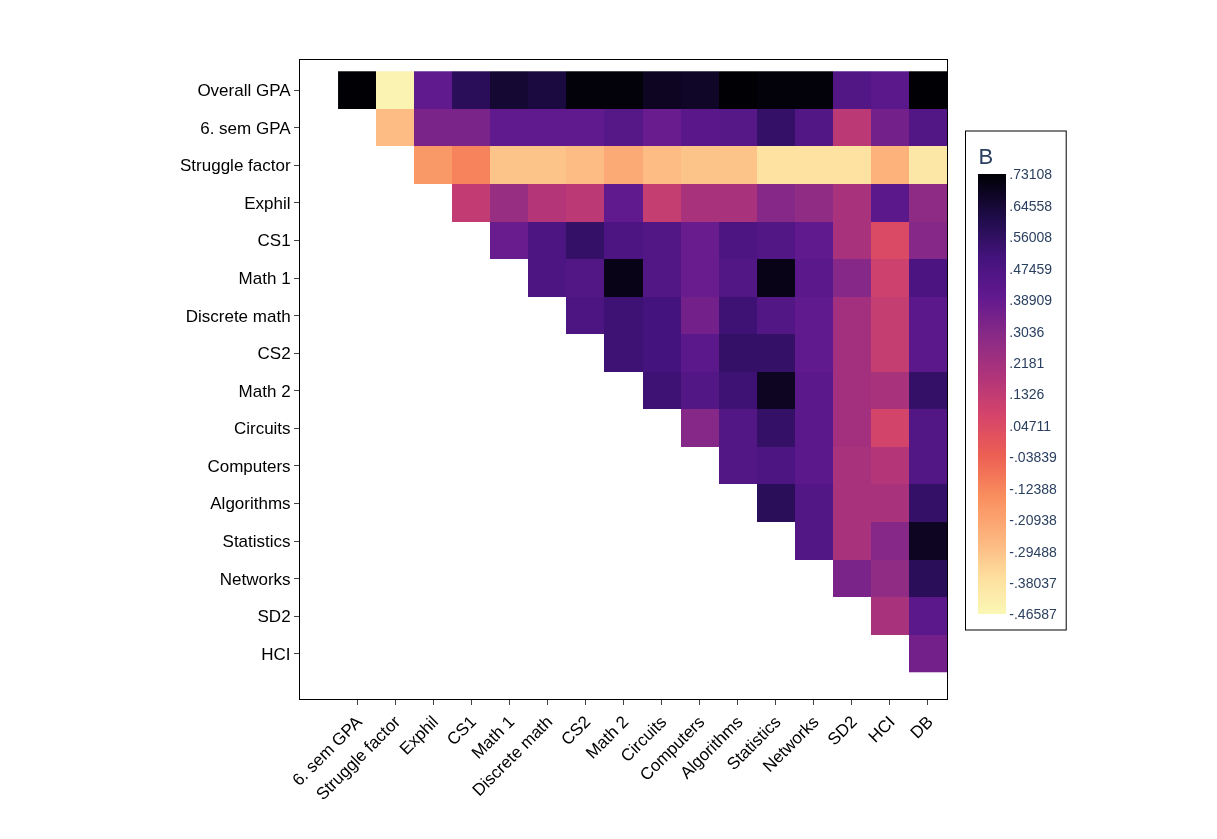 The height and width of the screenshot is (839, 1217). I want to click on color-bar-label: -.12388, so click(1033, 488).